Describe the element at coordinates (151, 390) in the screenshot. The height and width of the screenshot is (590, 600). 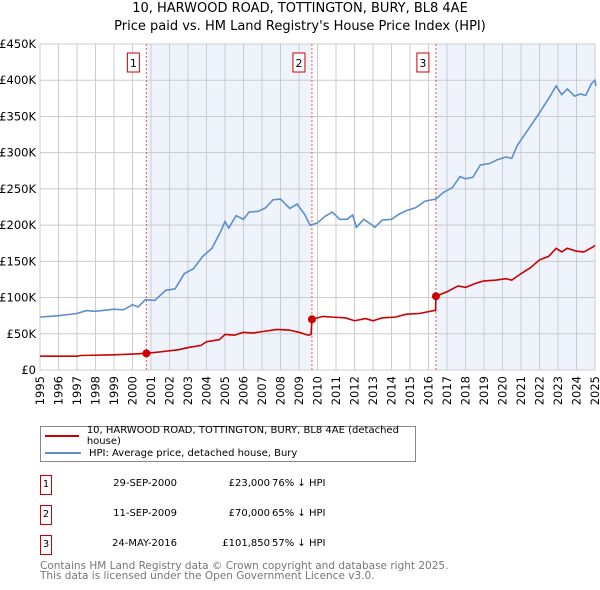
I see `x-tick-label: 2001` at that location.